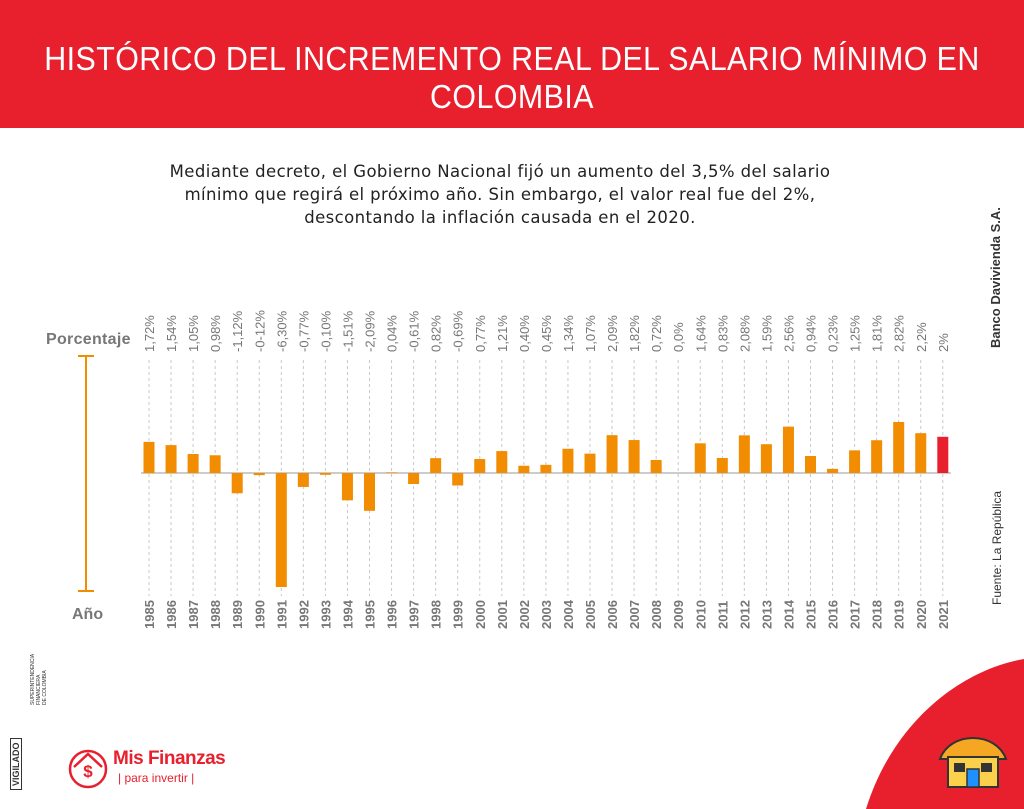  I want to click on bar-2005, so click(590, 463).